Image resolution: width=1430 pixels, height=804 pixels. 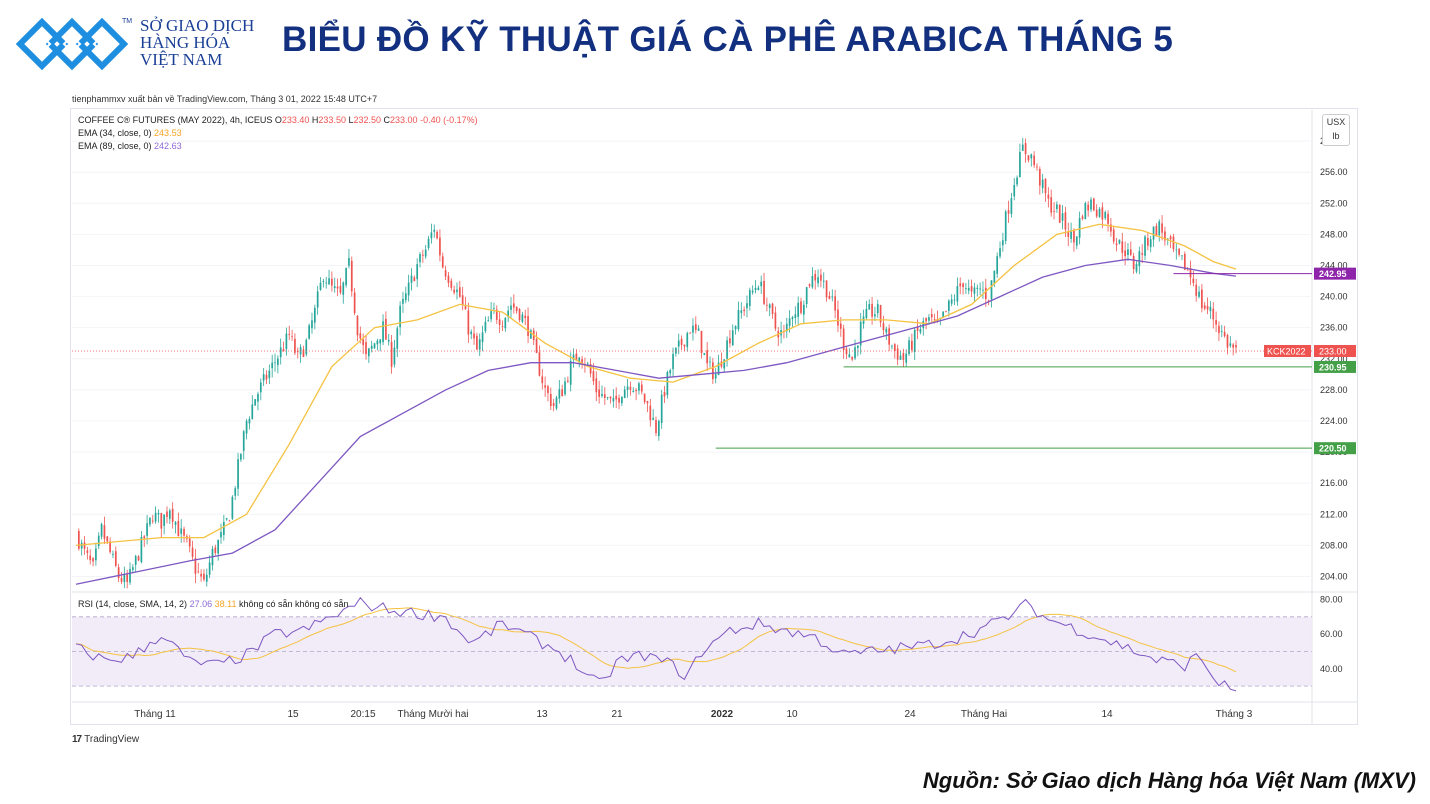 What do you see at coordinates (181, 59) in the screenshot?
I see `brand-line-3: VIỆT NAM` at bounding box center [181, 59].